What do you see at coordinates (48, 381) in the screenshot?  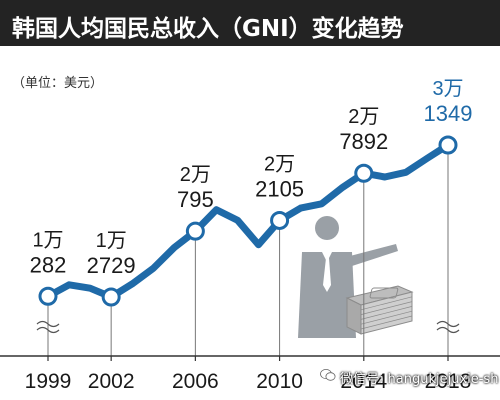 I see `x-tick-label: 1999` at bounding box center [48, 381].